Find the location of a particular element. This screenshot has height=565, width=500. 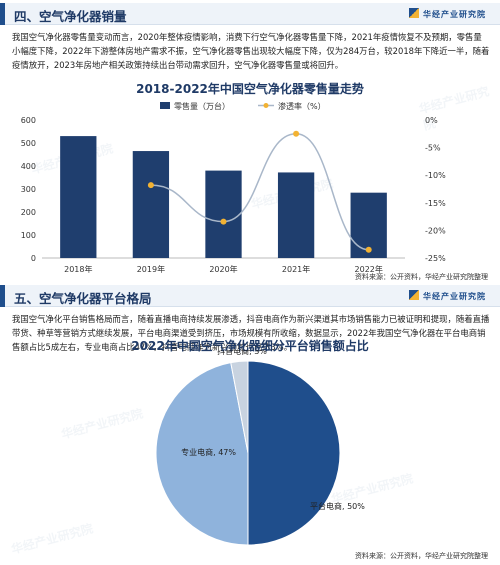

legend-label-line: 渗透率（%） is located at coordinates (302, 106).